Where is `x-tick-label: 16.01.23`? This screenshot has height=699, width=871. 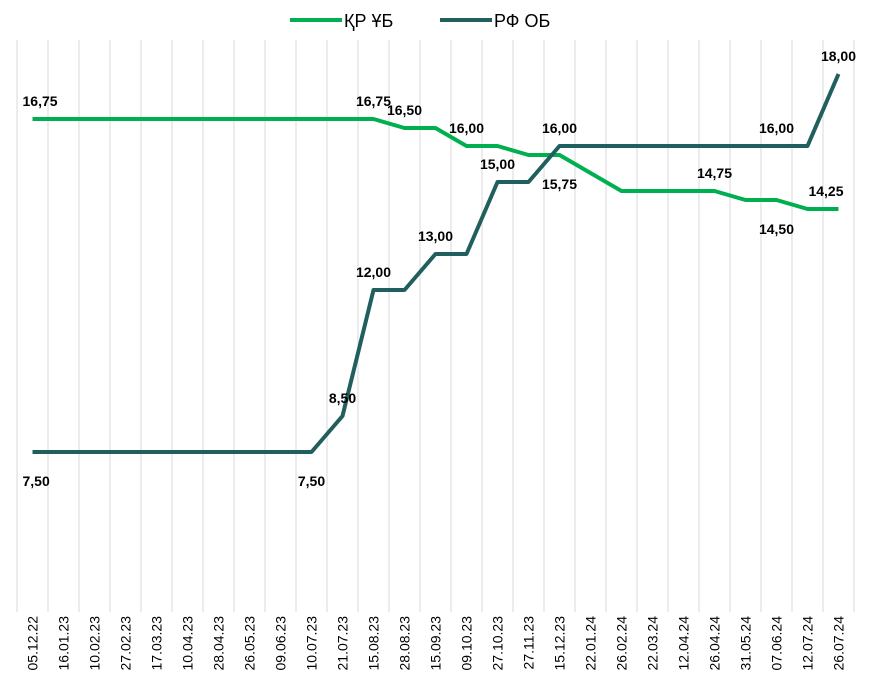 x-tick-label: 16.01.23 is located at coordinates (64, 643).